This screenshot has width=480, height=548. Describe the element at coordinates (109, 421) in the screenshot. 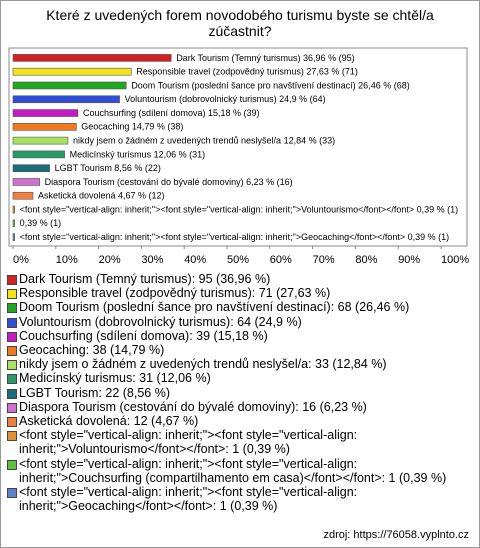

I see `legend-label: Asketická dovolená: 12 (4,67 %)` at that location.